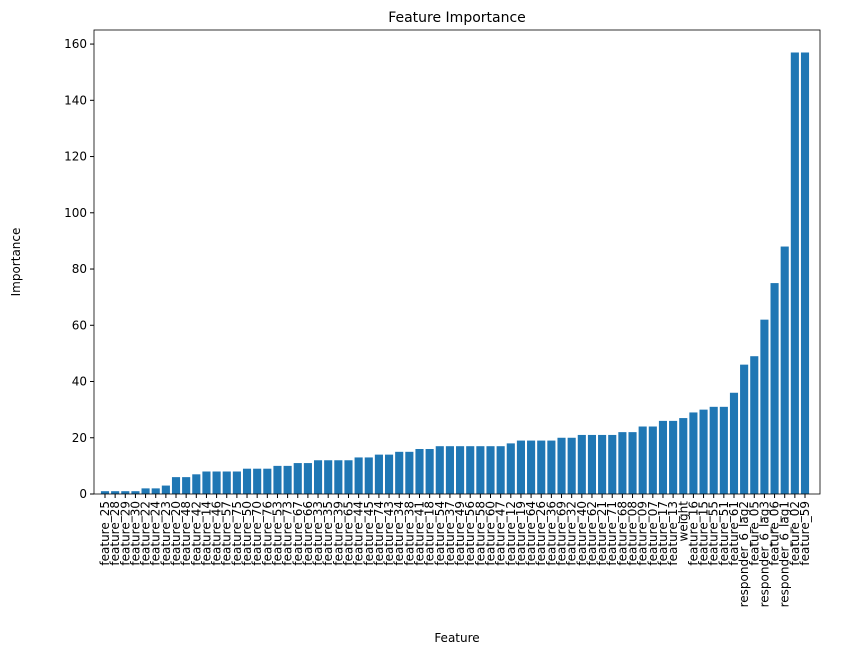 This screenshot has width=850, height=661. What do you see at coordinates (460, 533) in the screenshot?
I see `x-tick-label: feature_49` at bounding box center [460, 533].